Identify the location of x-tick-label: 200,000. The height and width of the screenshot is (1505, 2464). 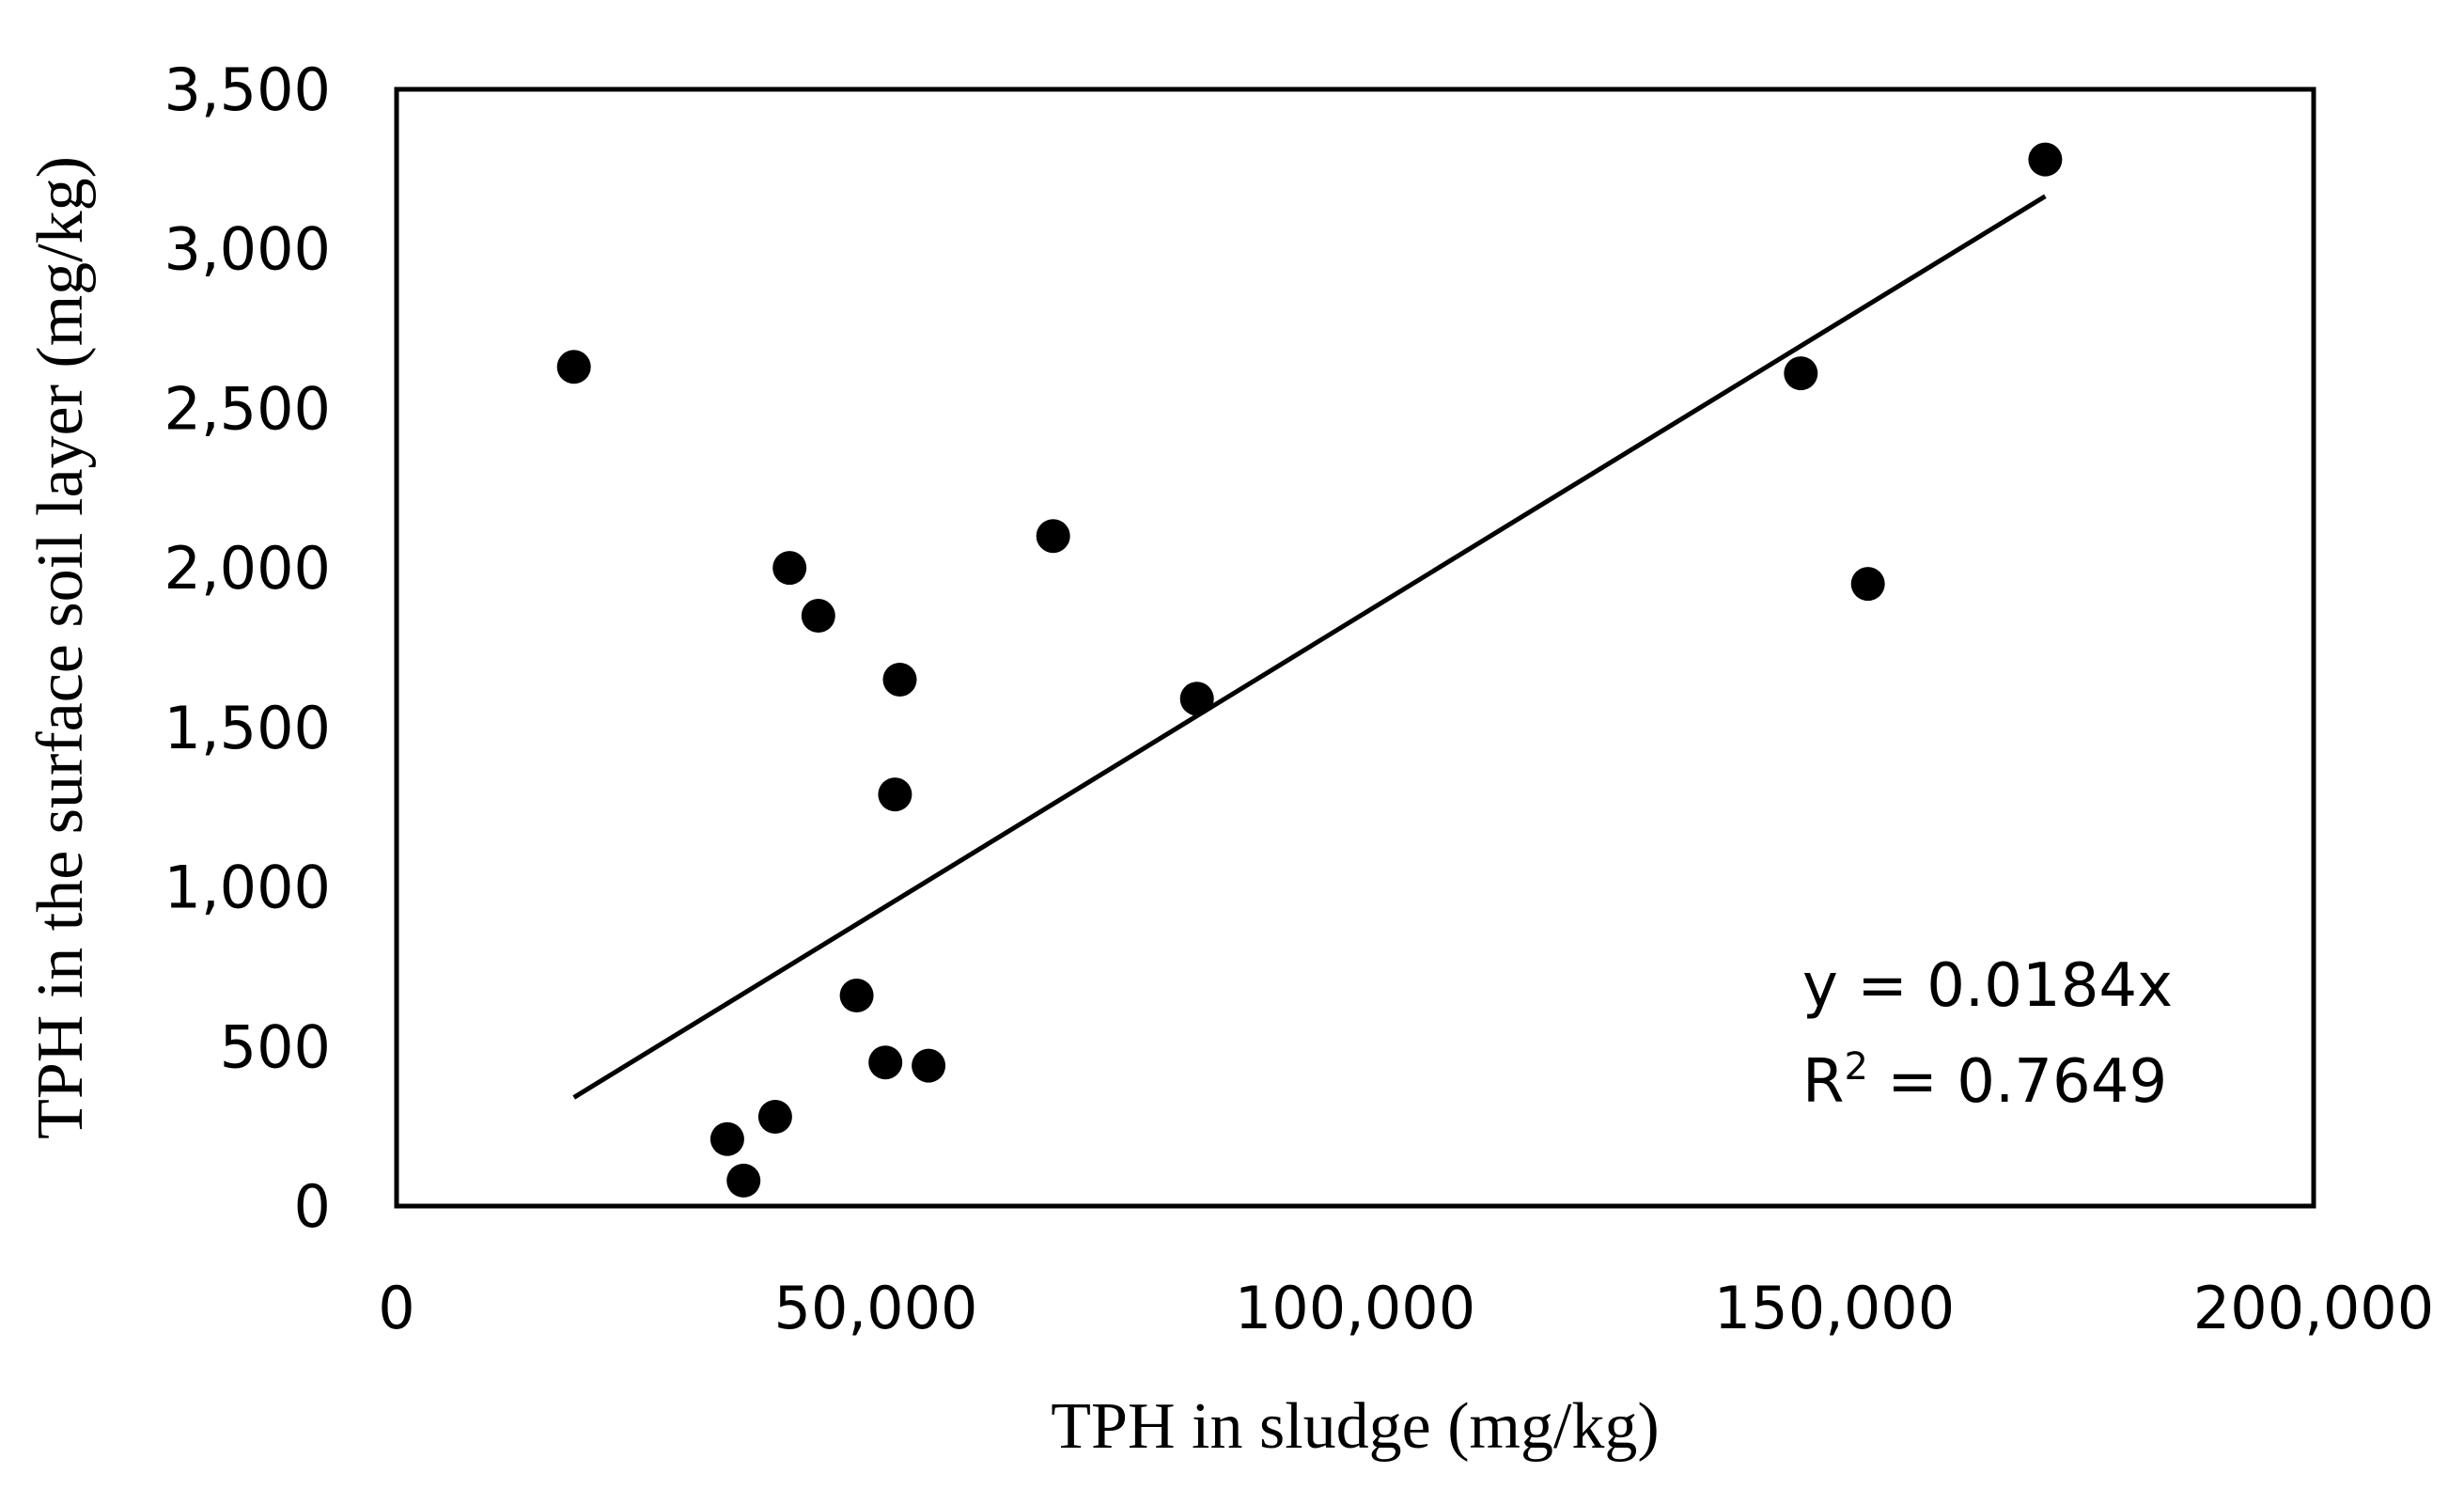
(2313, 1308).